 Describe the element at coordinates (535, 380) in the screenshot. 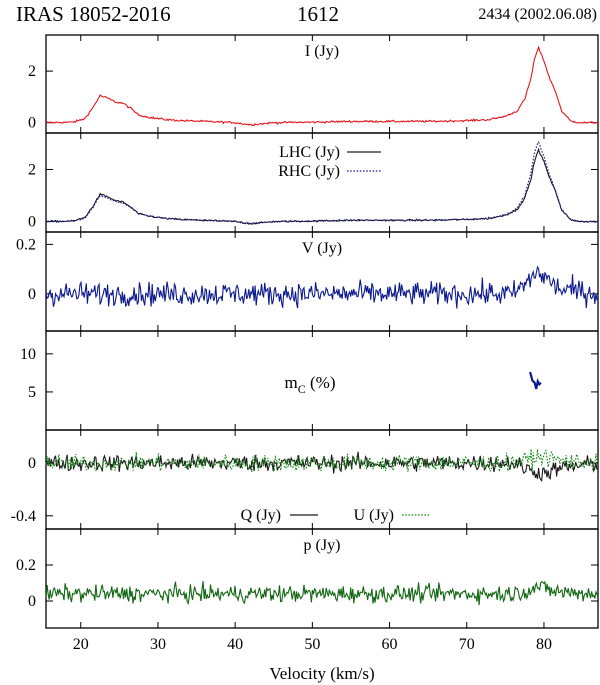

I see `series-line-mc` at that location.